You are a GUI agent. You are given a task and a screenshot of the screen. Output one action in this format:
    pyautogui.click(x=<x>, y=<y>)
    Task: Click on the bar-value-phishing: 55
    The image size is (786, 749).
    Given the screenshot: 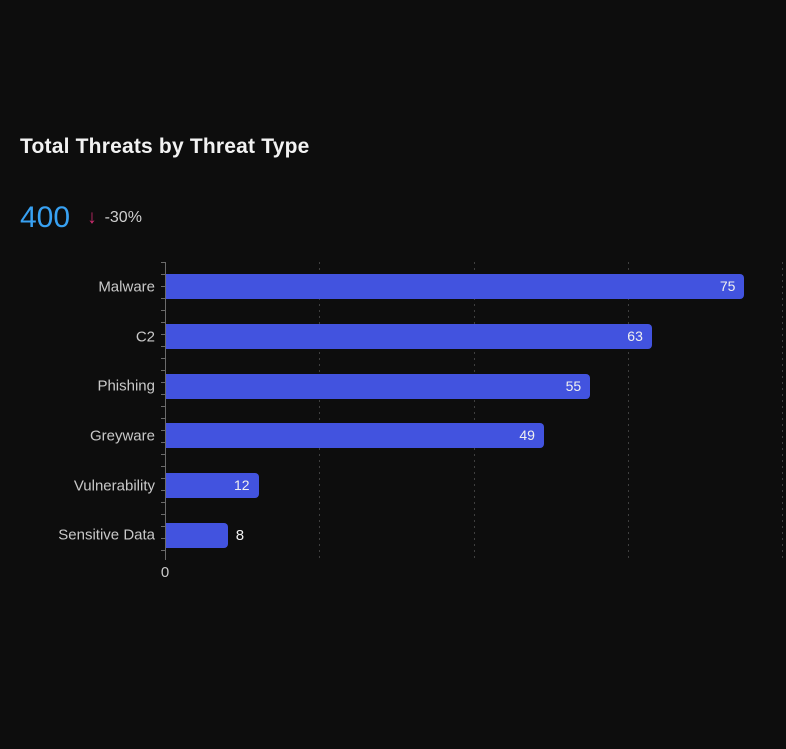 What is the action you would take?
    pyautogui.click(x=573, y=385)
    